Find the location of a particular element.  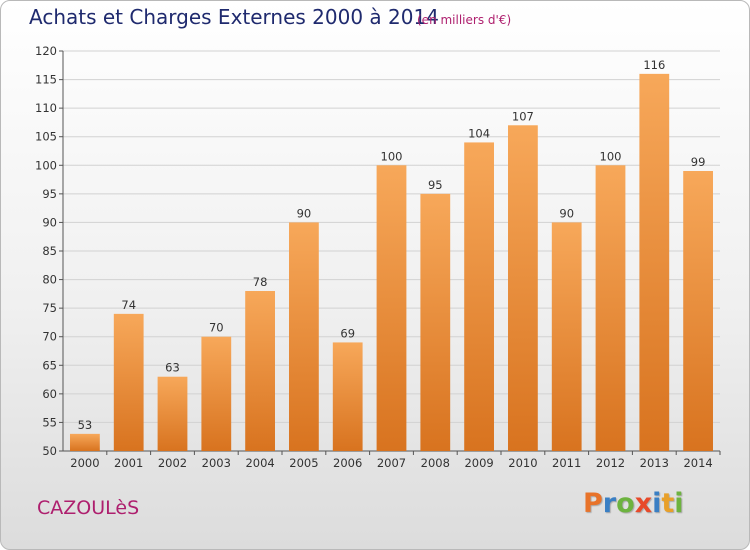

x-tick-label: 2001 is located at coordinates (128, 463).